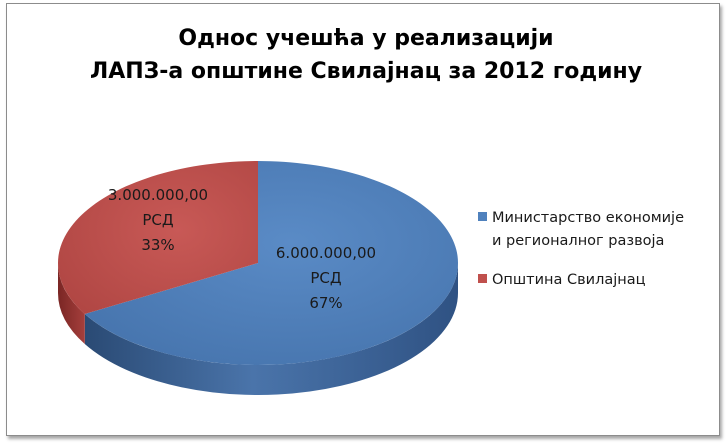  I want to click on legend-entry-2-line-1: Општина Свилајнац, so click(569, 280).